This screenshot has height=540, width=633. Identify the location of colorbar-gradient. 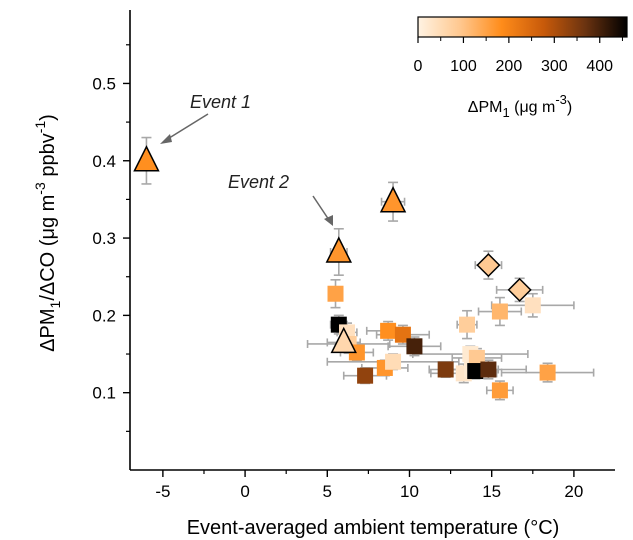
(522, 27).